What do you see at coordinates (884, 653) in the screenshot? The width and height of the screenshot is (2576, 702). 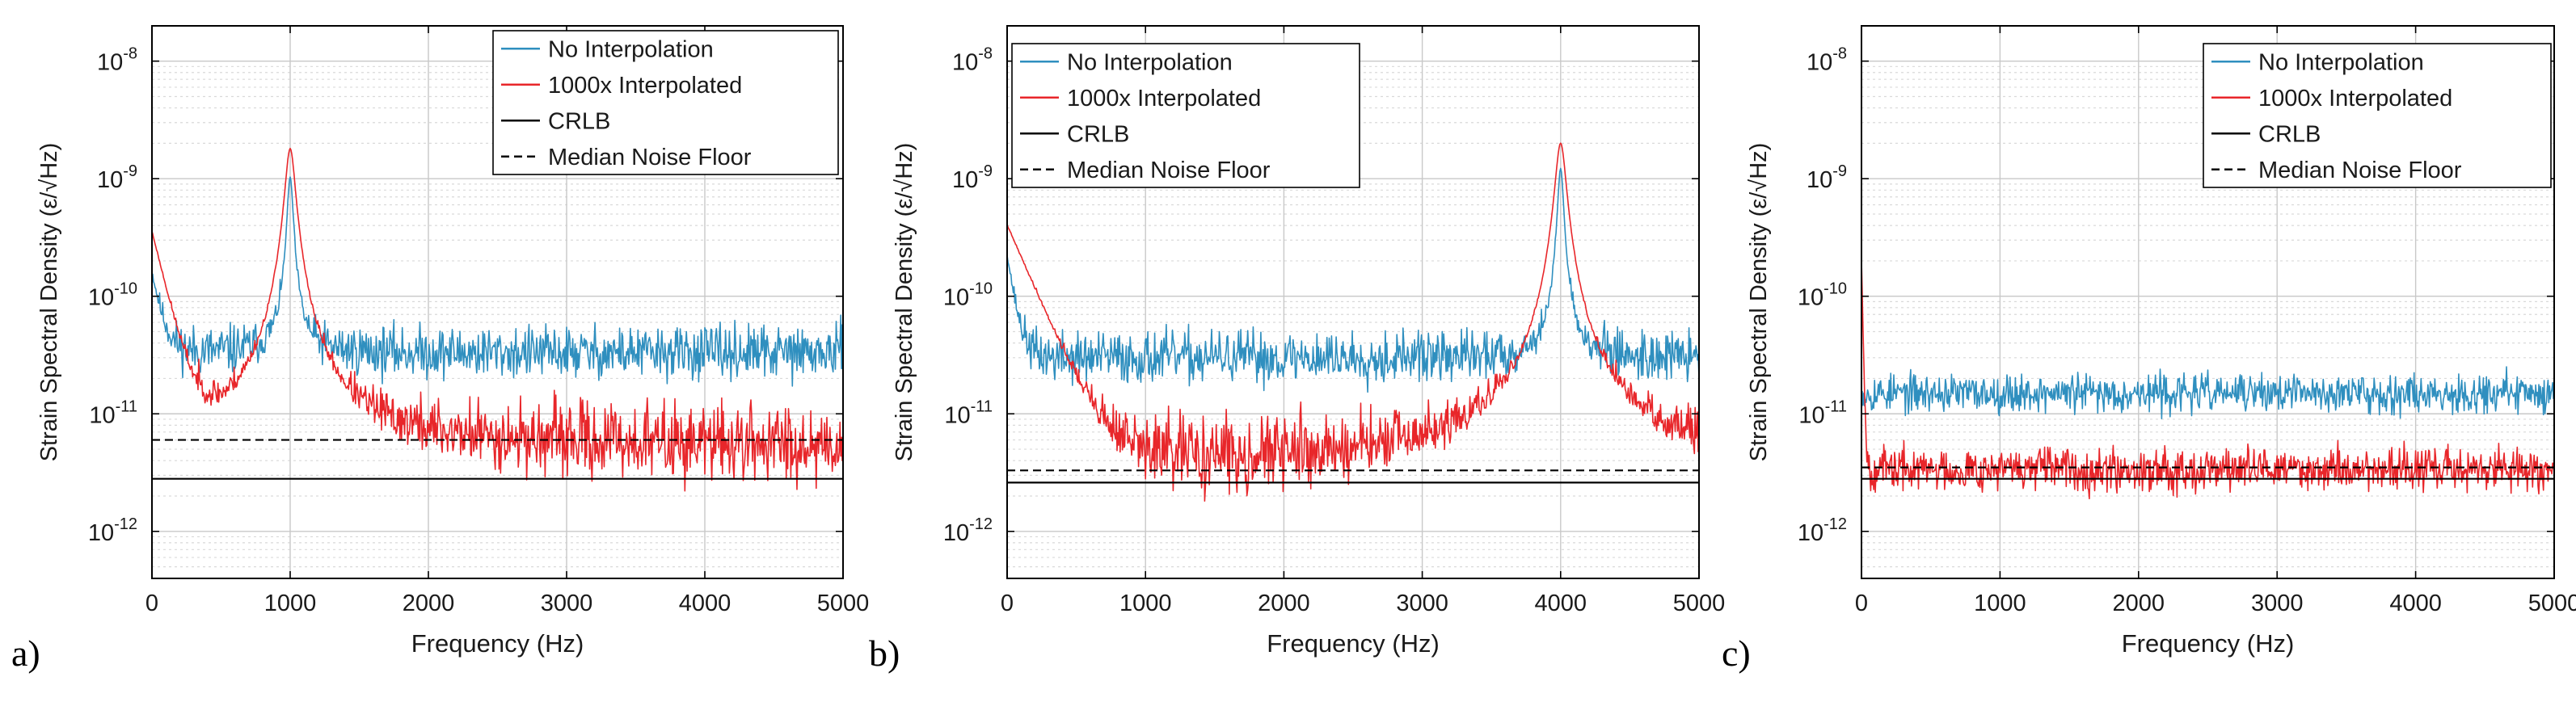 I see `panel-label: b)` at bounding box center [884, 653].